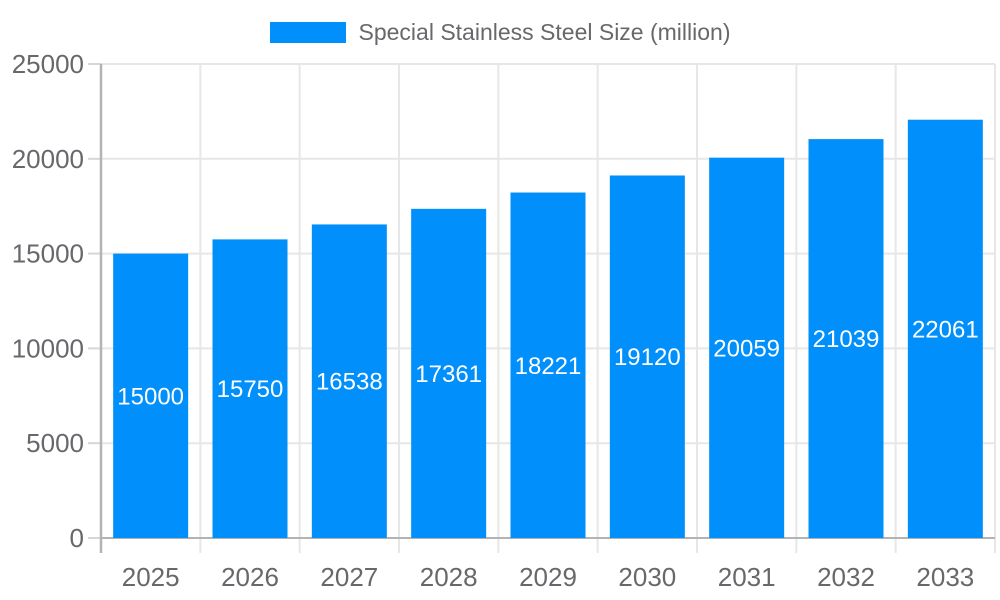  I want to click on y-tick-label: 20000, so click(48, 159).